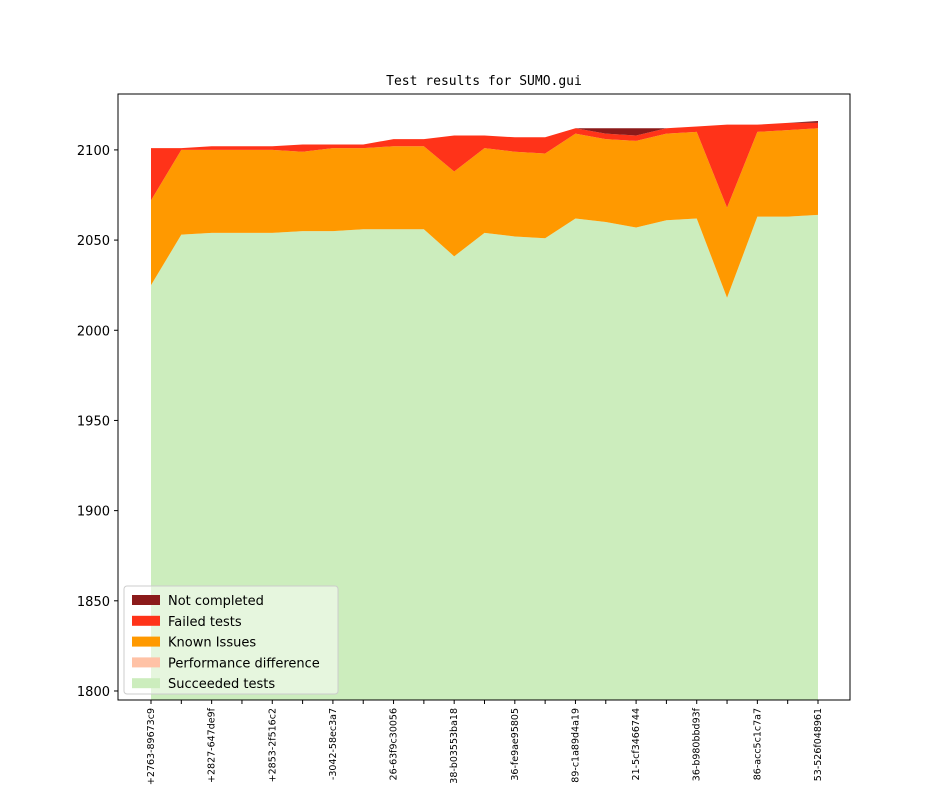 The height and width of the screenshot is (787, 944). What do you see at coordinates (212, 745) in the screenshot?
I see `x-tick-label: +2827-647de9f` at bounding box center [212, 745].